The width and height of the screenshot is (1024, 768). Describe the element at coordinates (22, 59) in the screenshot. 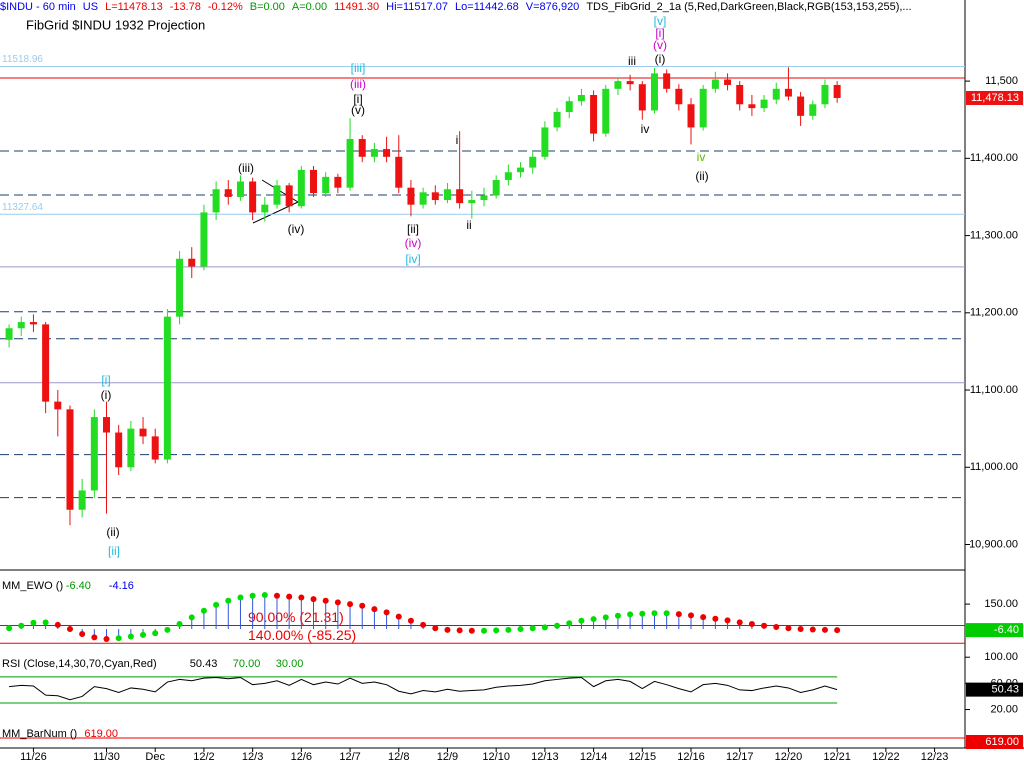

I see `fib-level-label: 11518.96` at that location.